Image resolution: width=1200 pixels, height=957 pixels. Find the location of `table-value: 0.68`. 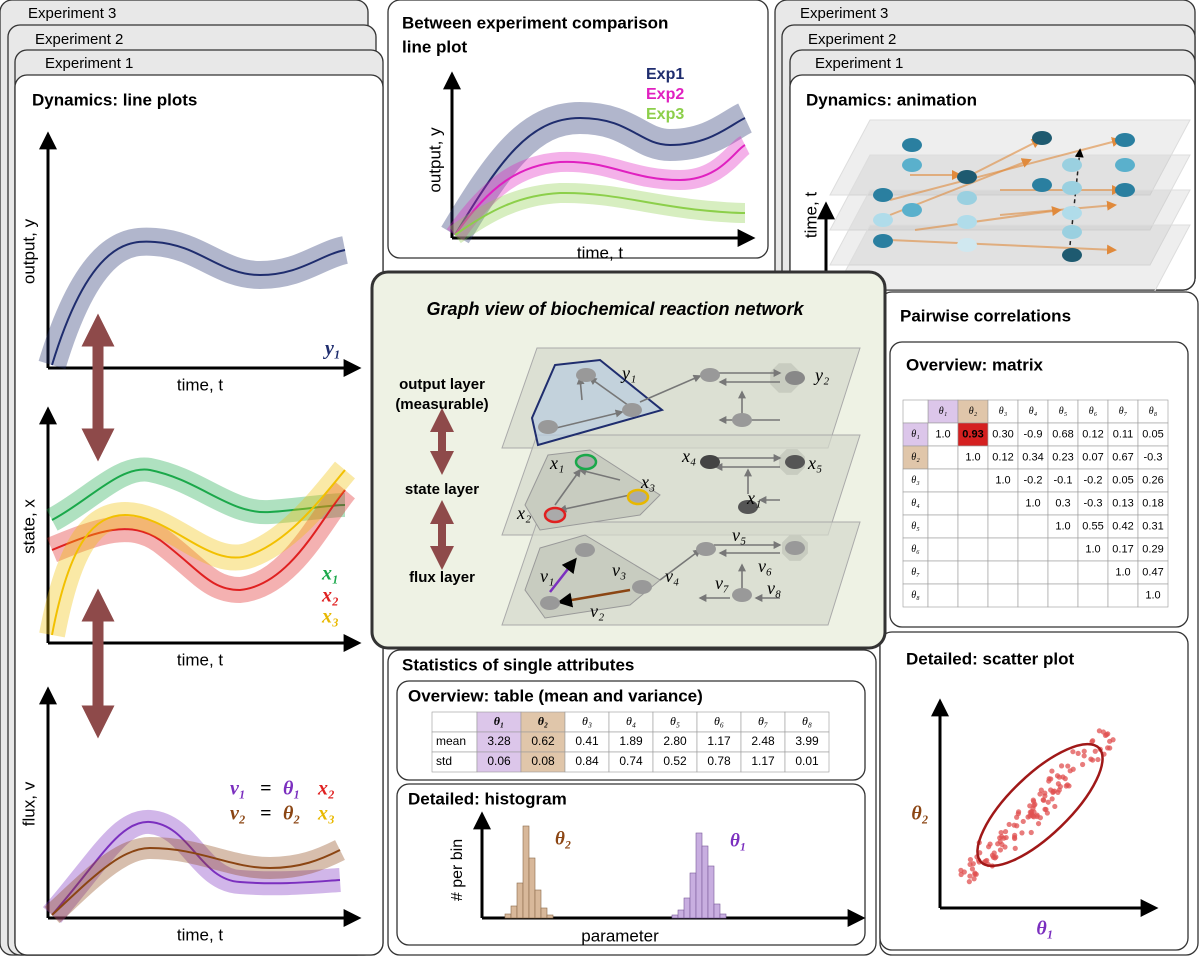

table-value: 0.68 is located at coordinates (1062, 434).